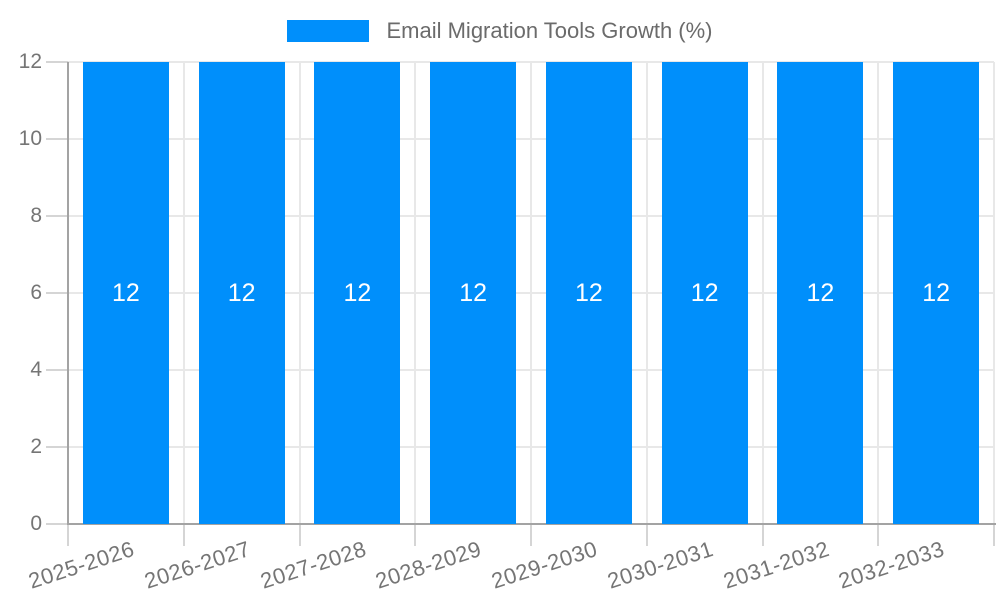  What do you see at coordinates (36, 369) in the screenshot?
I see `y-tick-label: 4` at bounding box center [36, 369].